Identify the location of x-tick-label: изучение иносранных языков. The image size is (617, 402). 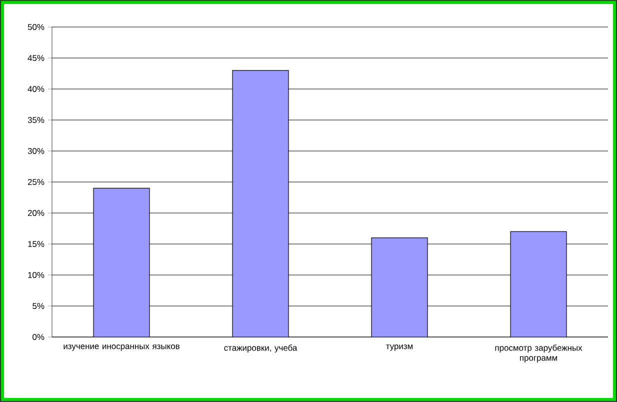
(122, 347).